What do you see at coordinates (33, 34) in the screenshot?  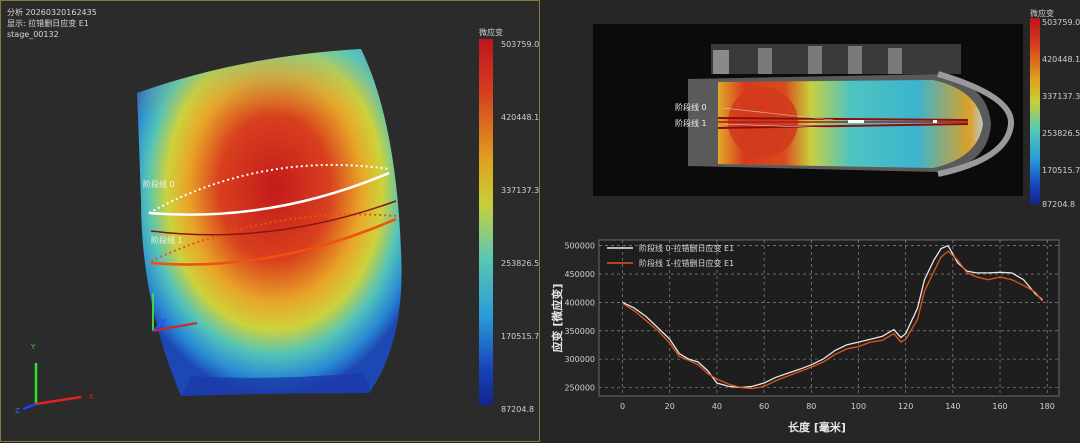 I see `stage-label: stage_00132` at bounding box center [33, 34].